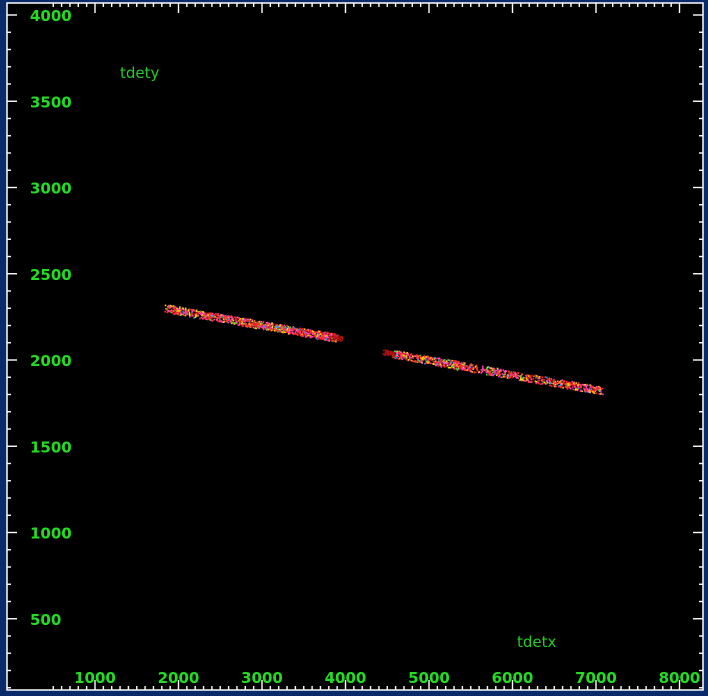  Describe the element at coordinates (179, 678) in the screenshot. I see `x-tick-label: 2000` at that location.